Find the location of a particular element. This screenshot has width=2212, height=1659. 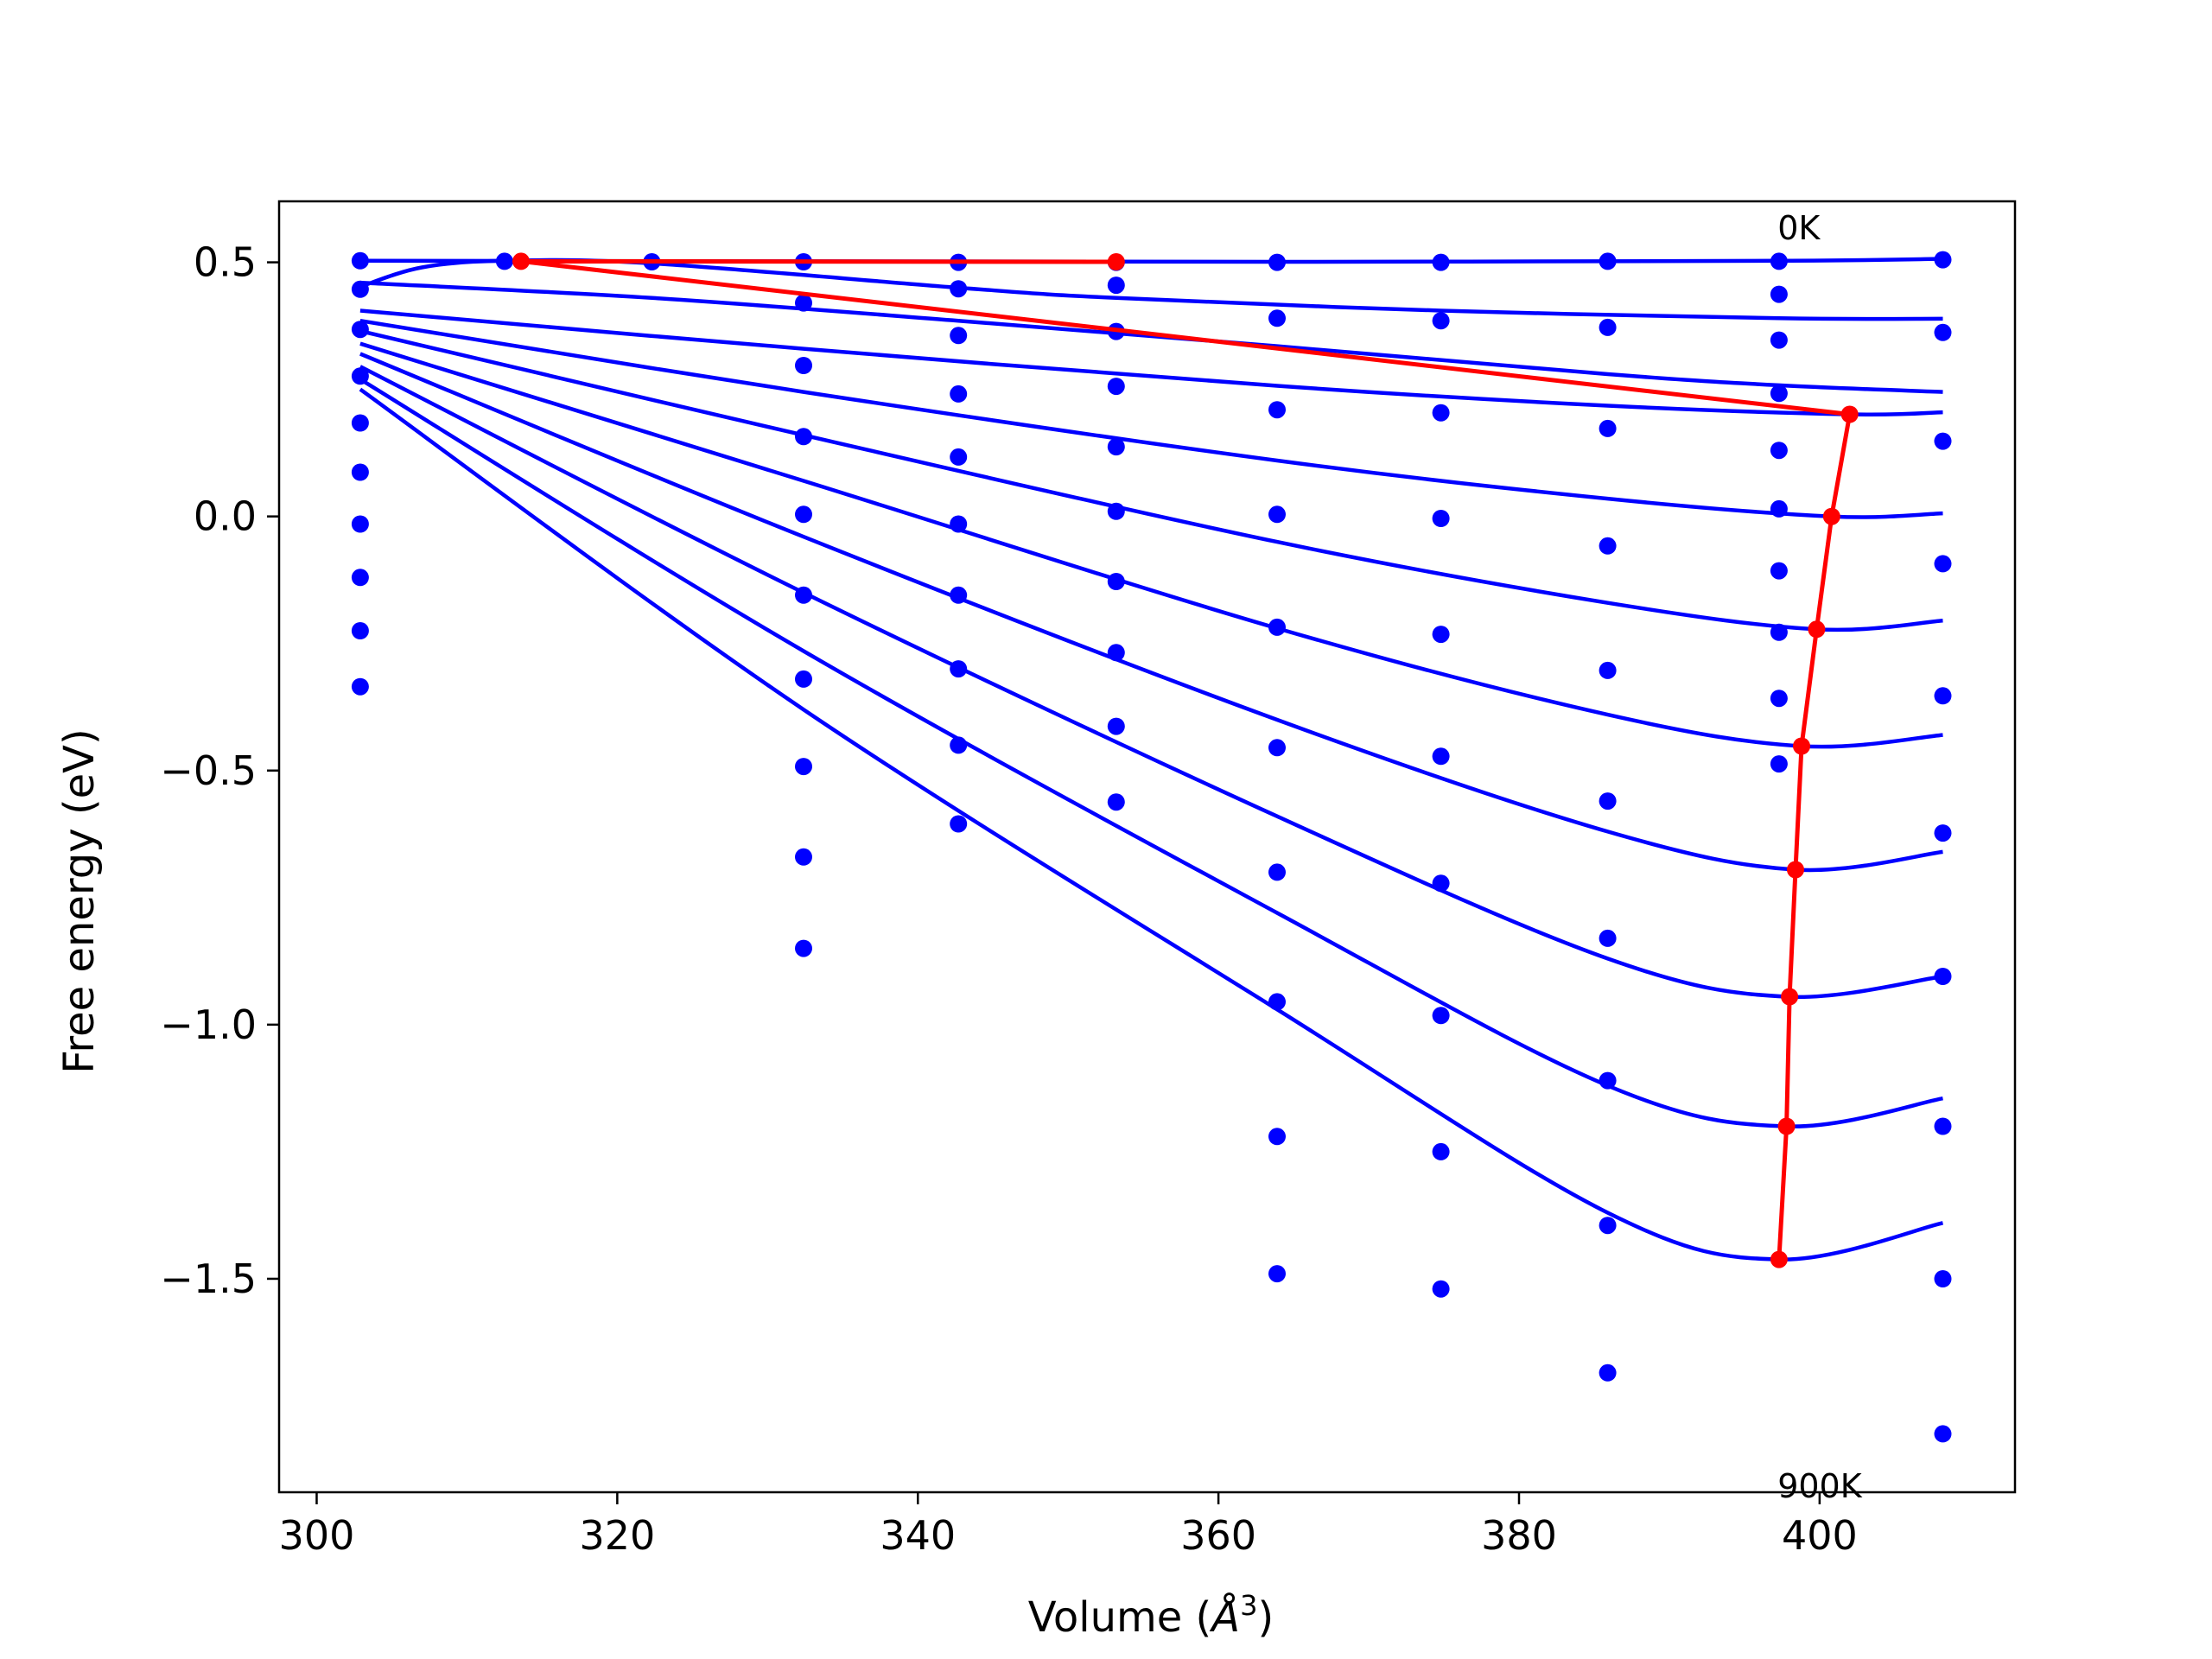

x-axis-label-unit: Å is located at coordinates (1224, 1617).